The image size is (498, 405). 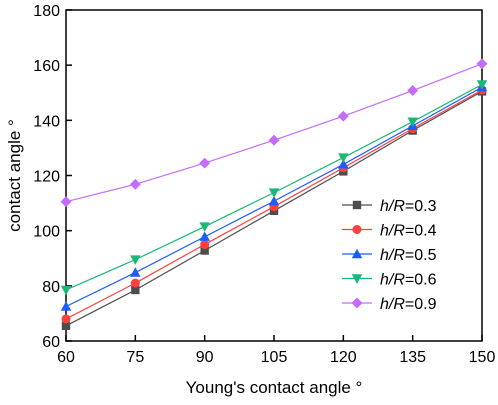 I want to click on legend-entry: h/R=0.5, so click(x=389, y=255).